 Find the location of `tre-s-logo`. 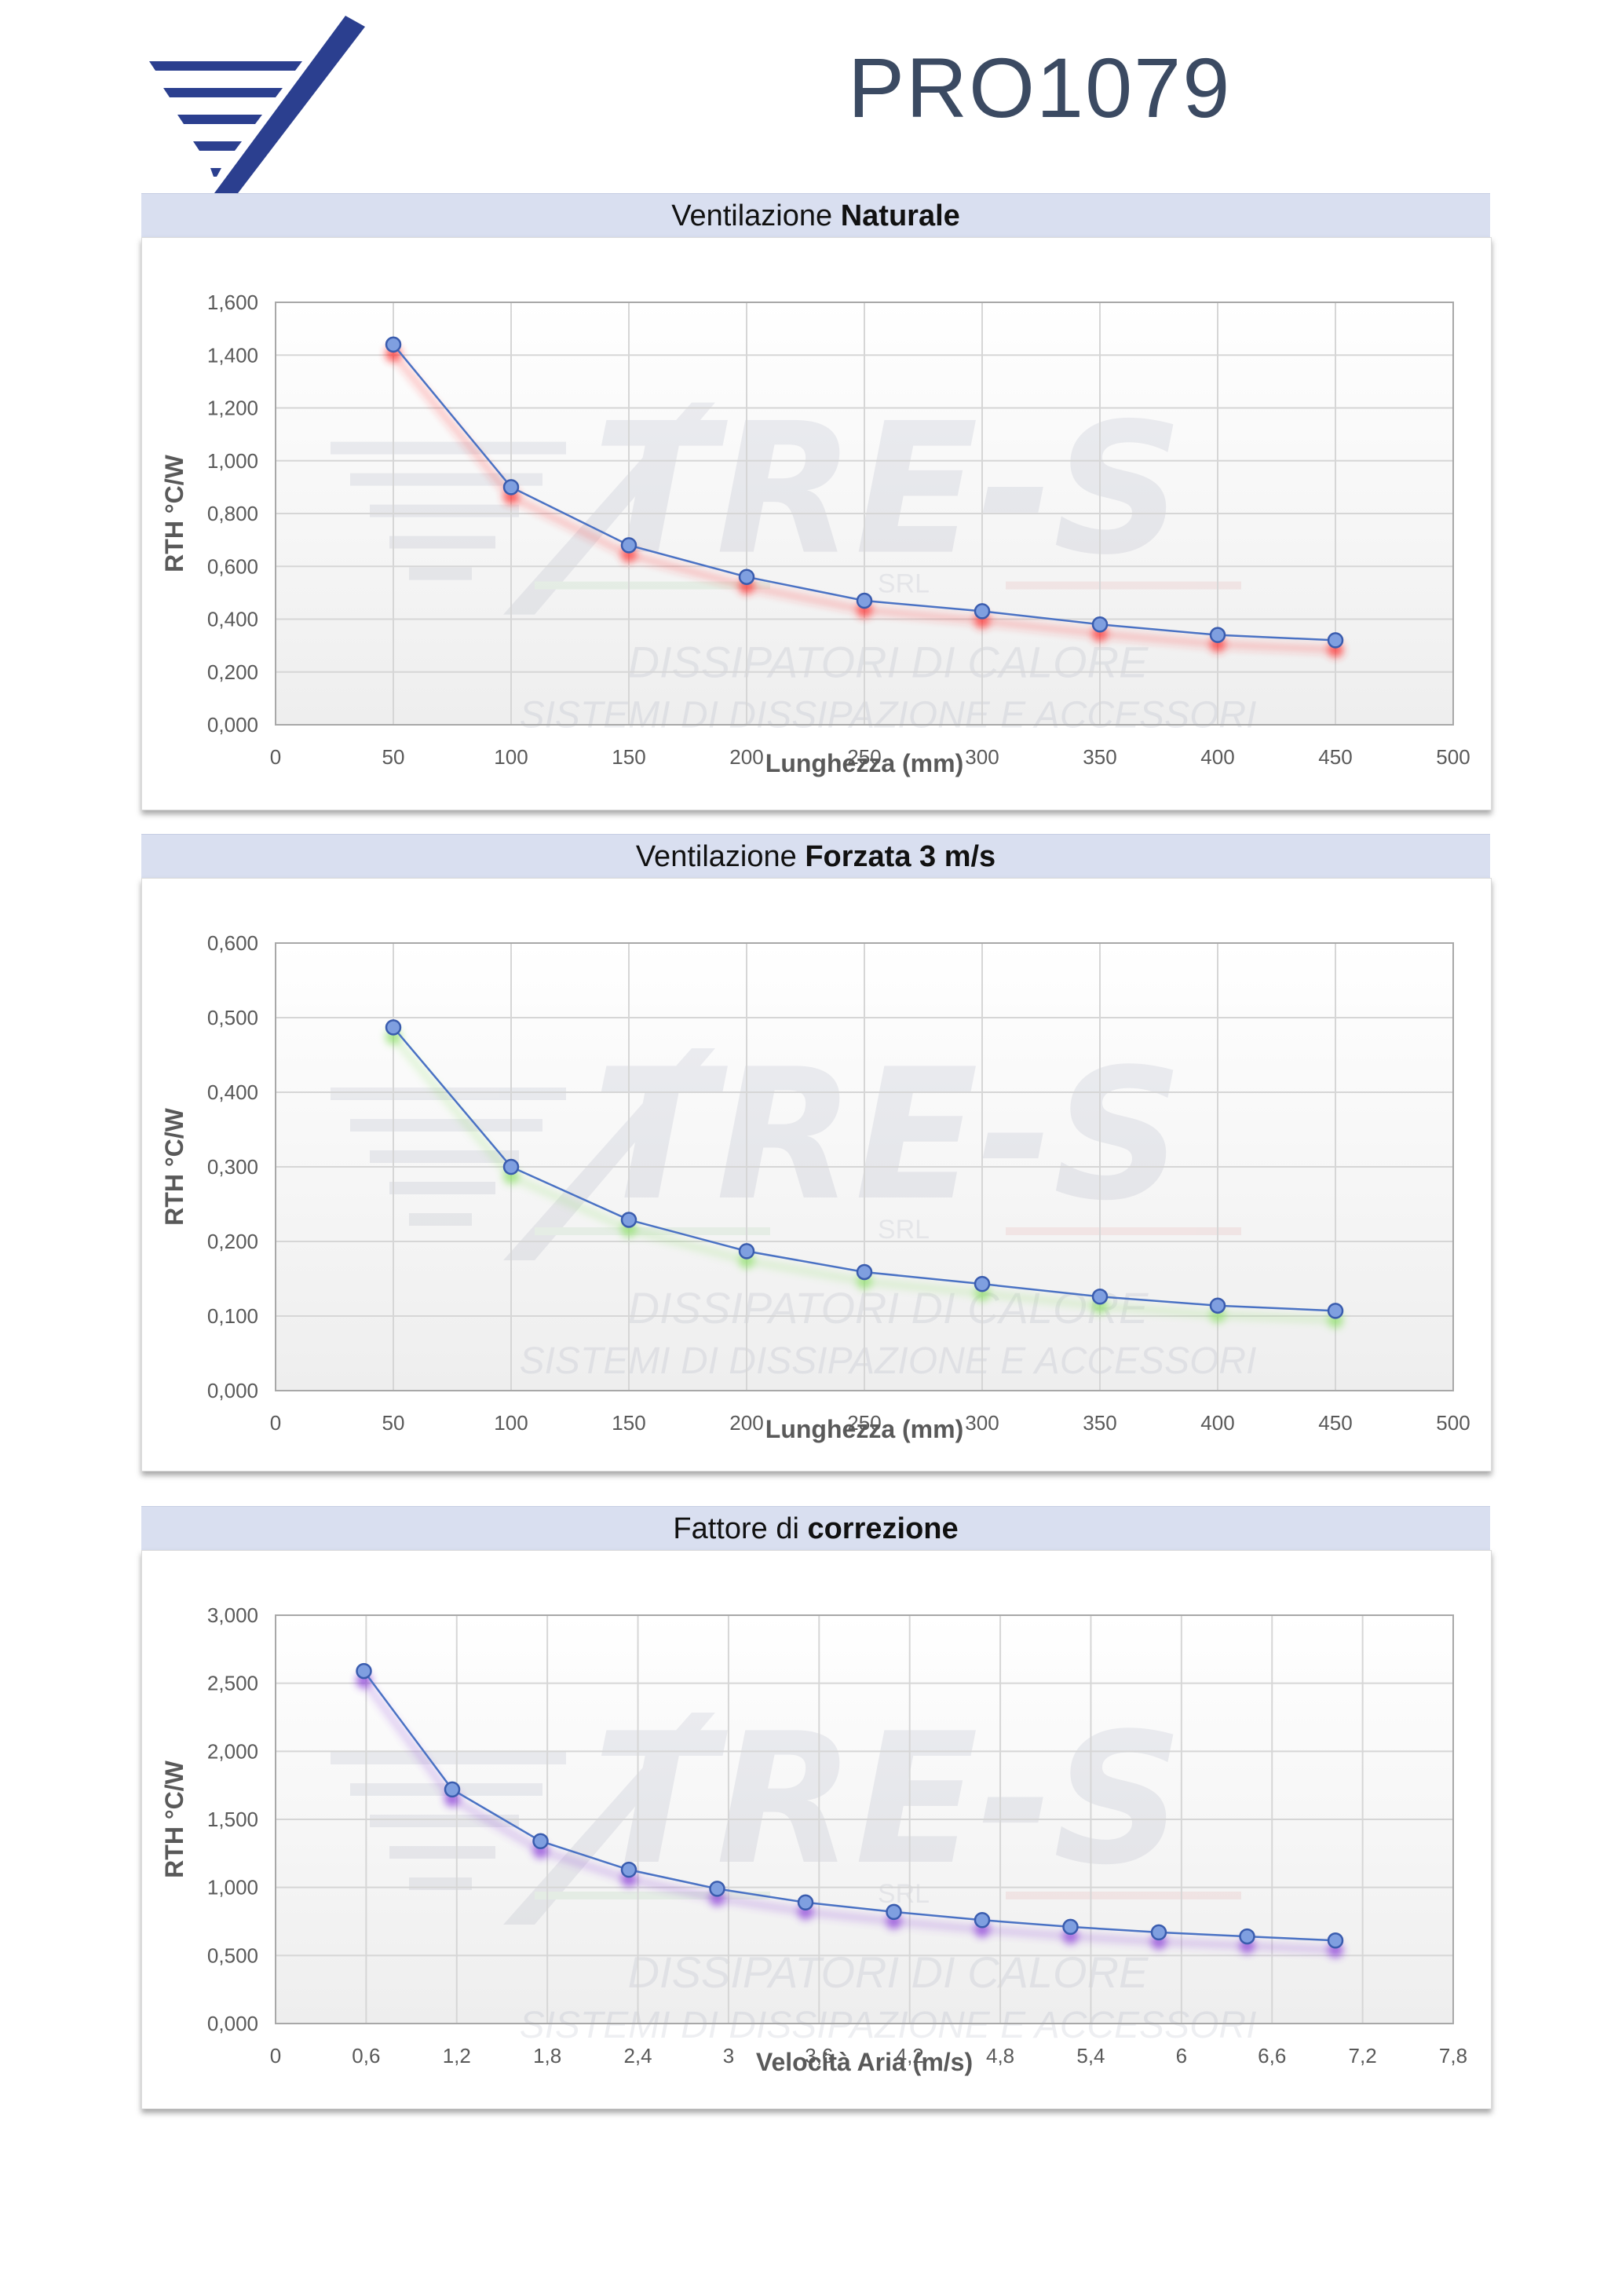

tre-s-logo is located at coordinates (257, 106).